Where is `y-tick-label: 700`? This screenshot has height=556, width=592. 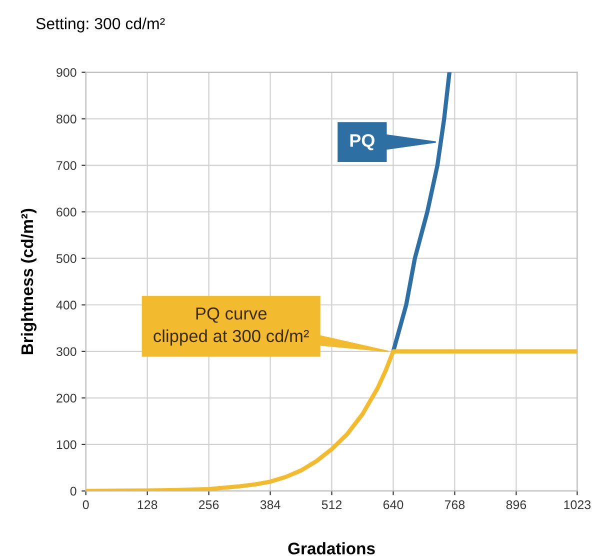
y-tick-label: 700 is located at coordinates (66, 165).